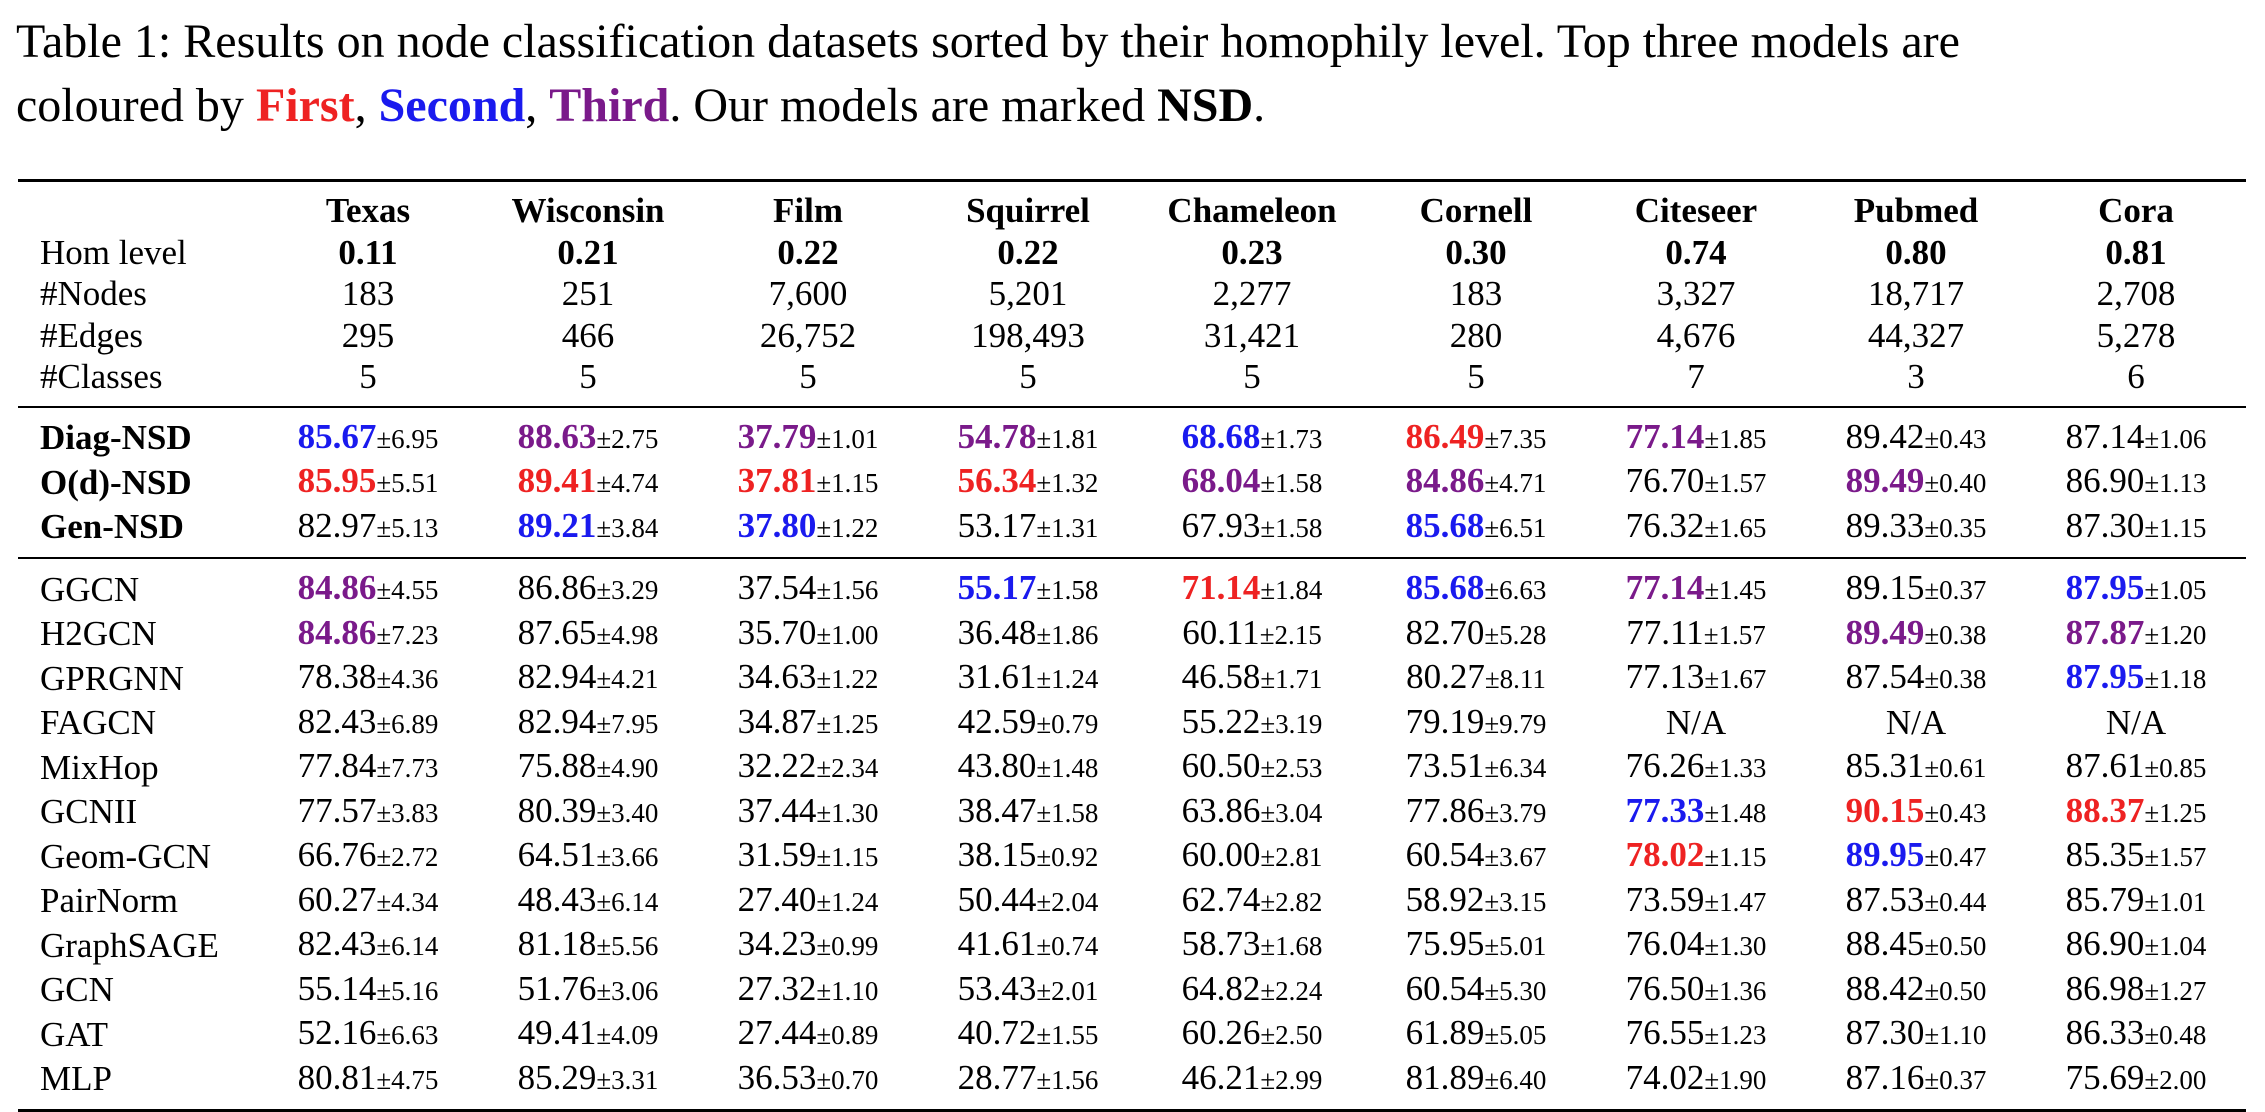 The image size is (2265, 1112). What do you see at coordinates (1445, 1077) in the screenshot?
I see `result-mean: 81.89` at bounding box center [1445, 1077].